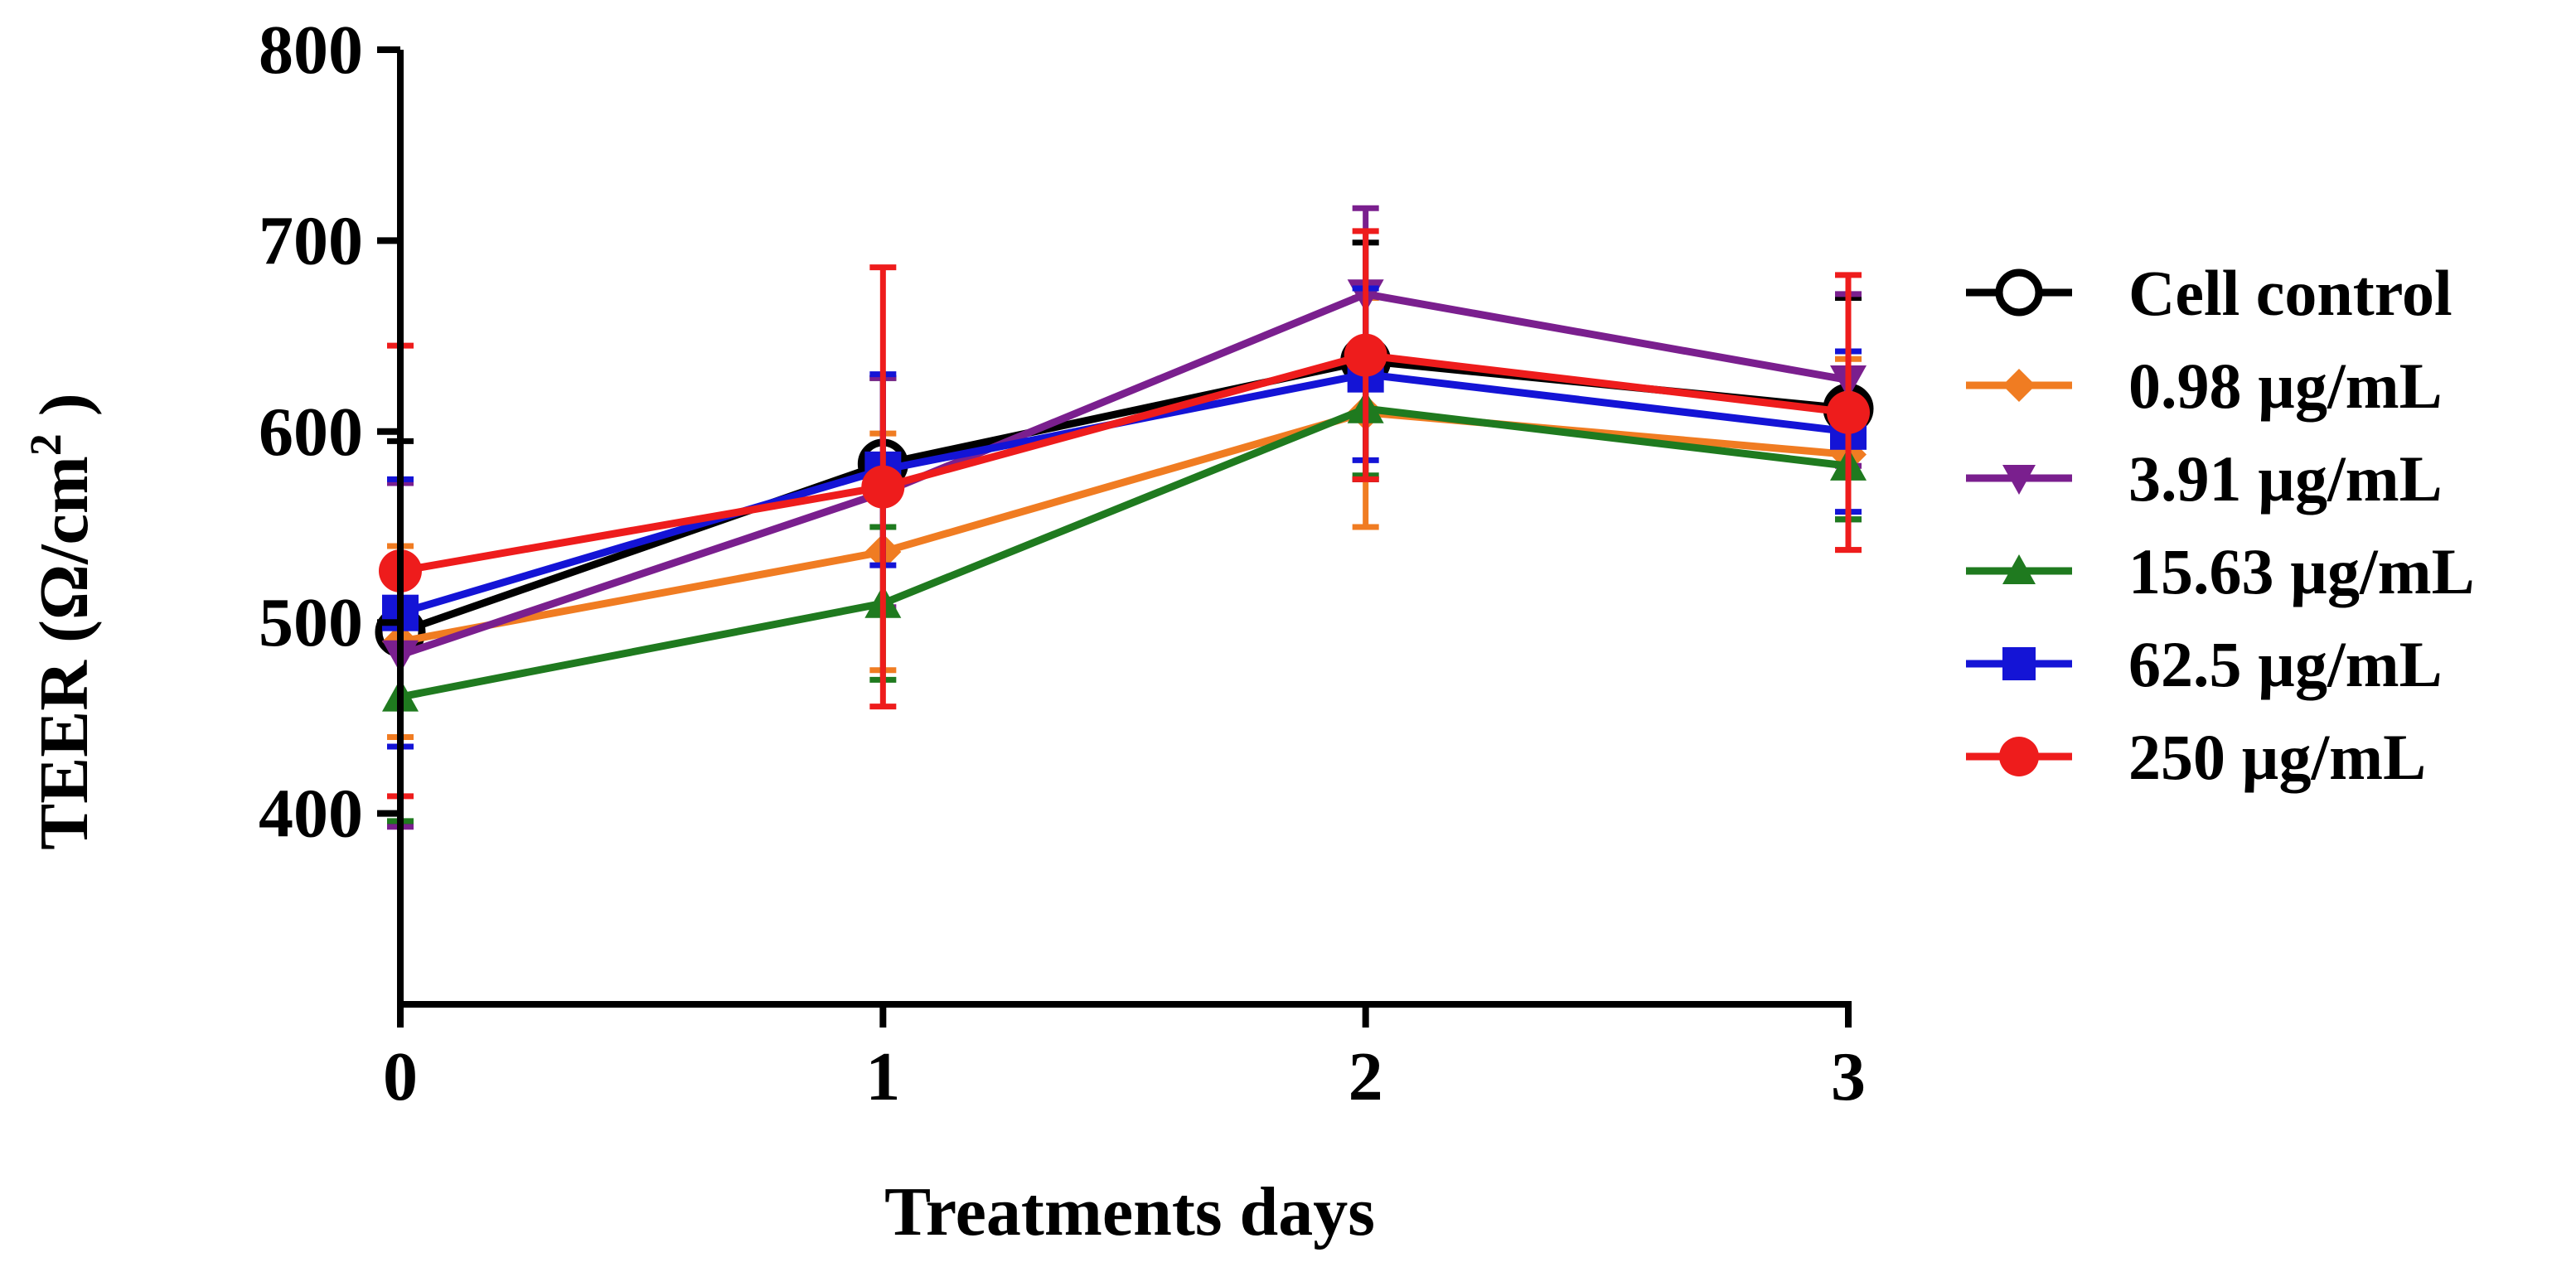 This screenshot has height=1267, width=2576. I want to click on y-axis-title-superscript: 2, so click(45, 444).